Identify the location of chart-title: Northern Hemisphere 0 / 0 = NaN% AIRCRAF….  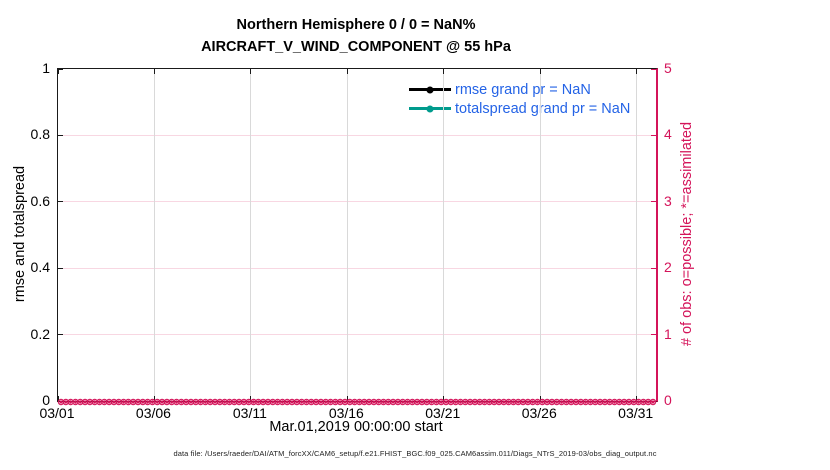
(356, 36).